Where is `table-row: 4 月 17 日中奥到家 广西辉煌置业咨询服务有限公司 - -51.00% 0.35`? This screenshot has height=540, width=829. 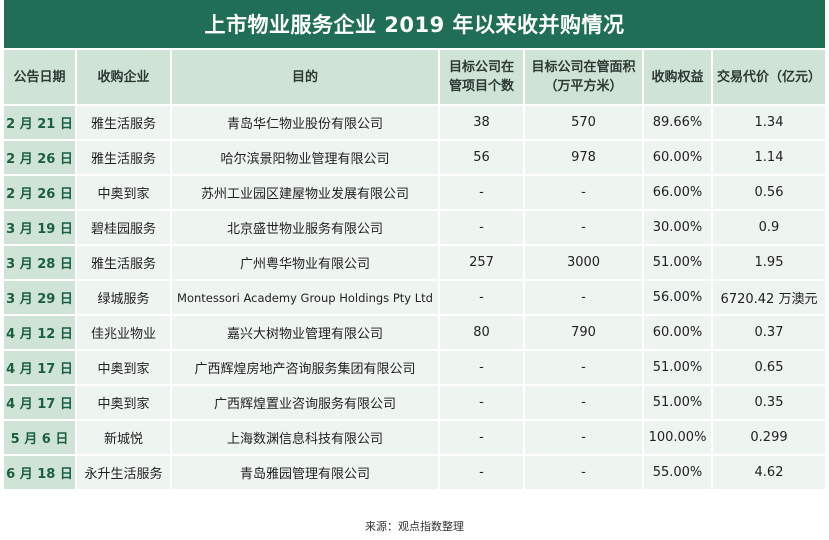
table-row: 4 月 17 日中奥到家 广西辉煌置业咨询服务有限公司 - -51.00% 0.35 is located at coordinates (414, 403).